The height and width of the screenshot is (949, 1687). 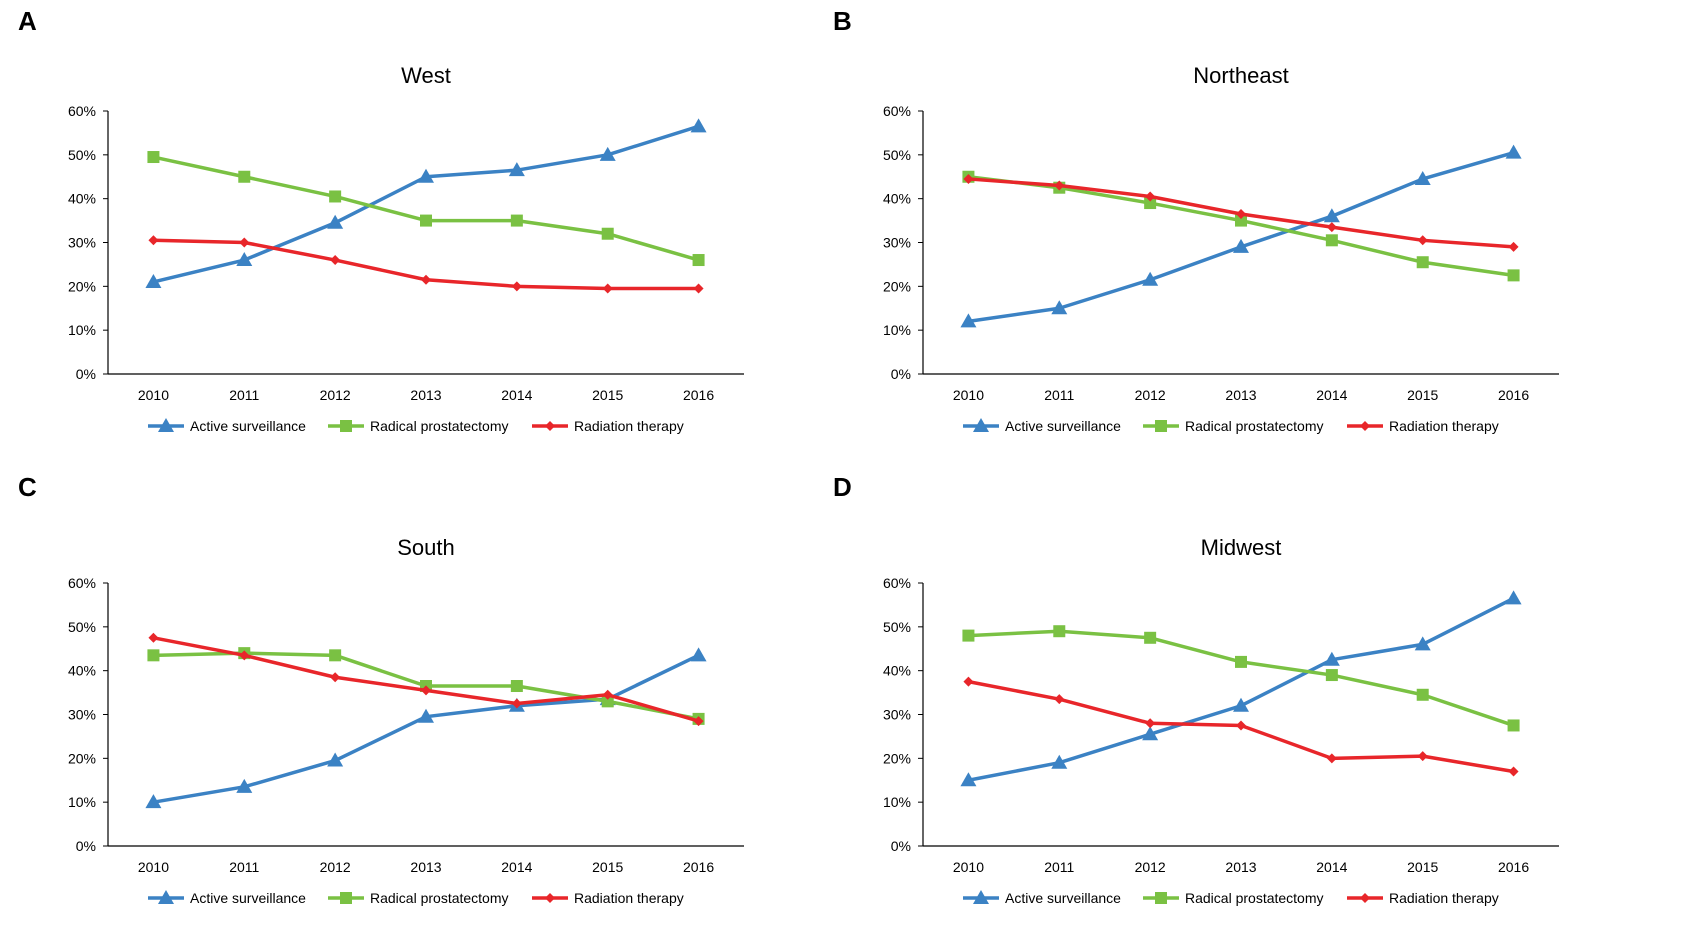 What do you see at coordinates (27, 487) in the screenshot?
I see `panel-label: C` at bounding box center [27, 487].